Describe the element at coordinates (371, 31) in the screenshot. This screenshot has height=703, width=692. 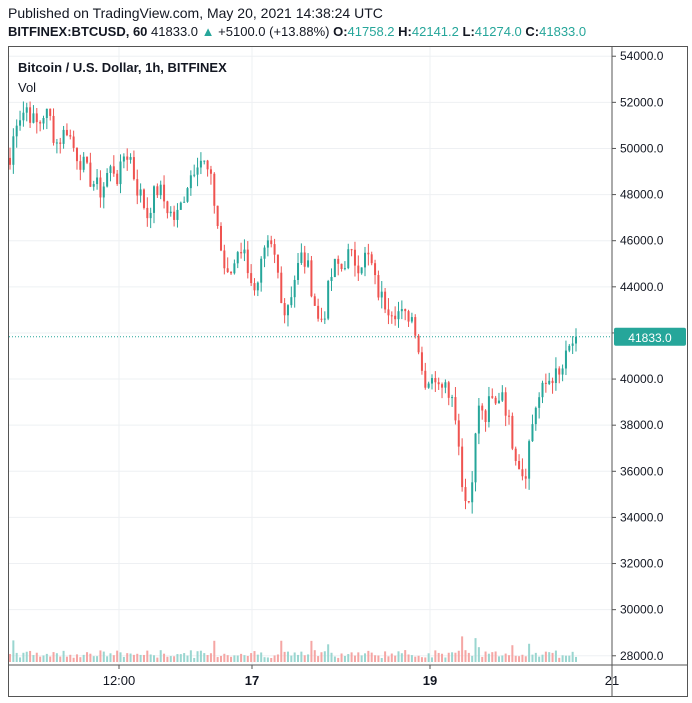
I see `open-value: 41758.2` at that location.